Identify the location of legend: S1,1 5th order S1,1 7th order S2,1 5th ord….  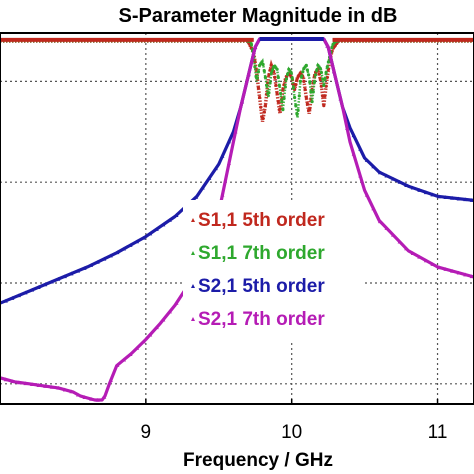
(273, 270).